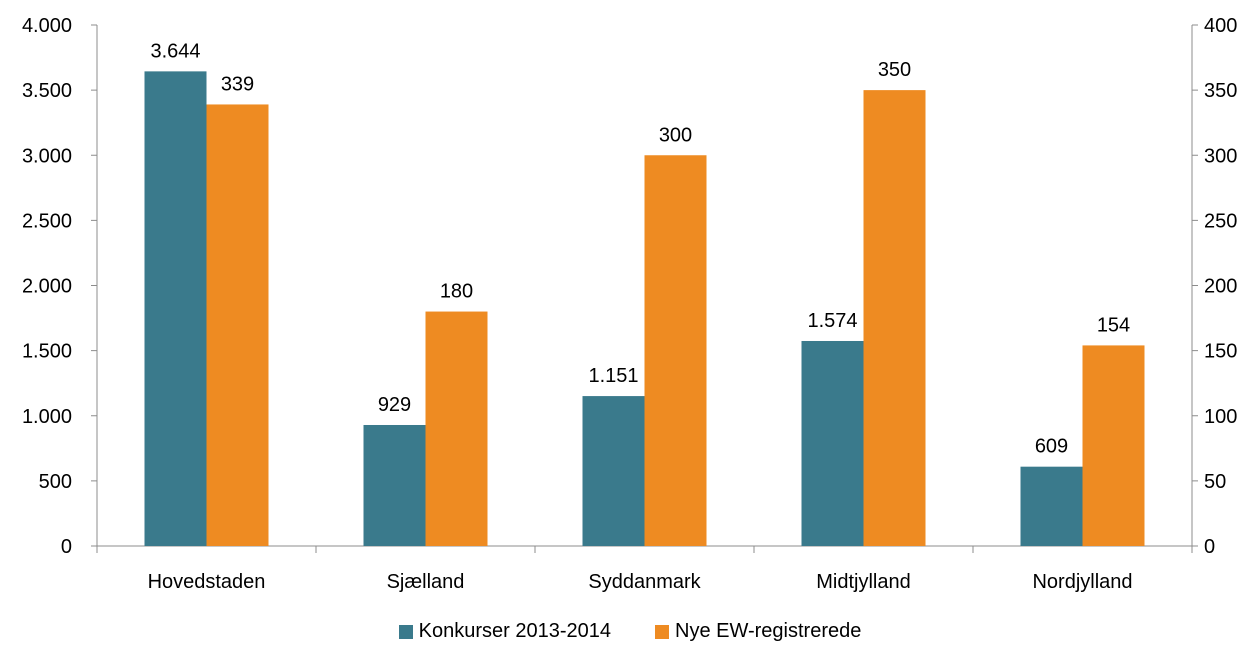  I want to click on x-tick-label: Sjælland, so click(426, 582).